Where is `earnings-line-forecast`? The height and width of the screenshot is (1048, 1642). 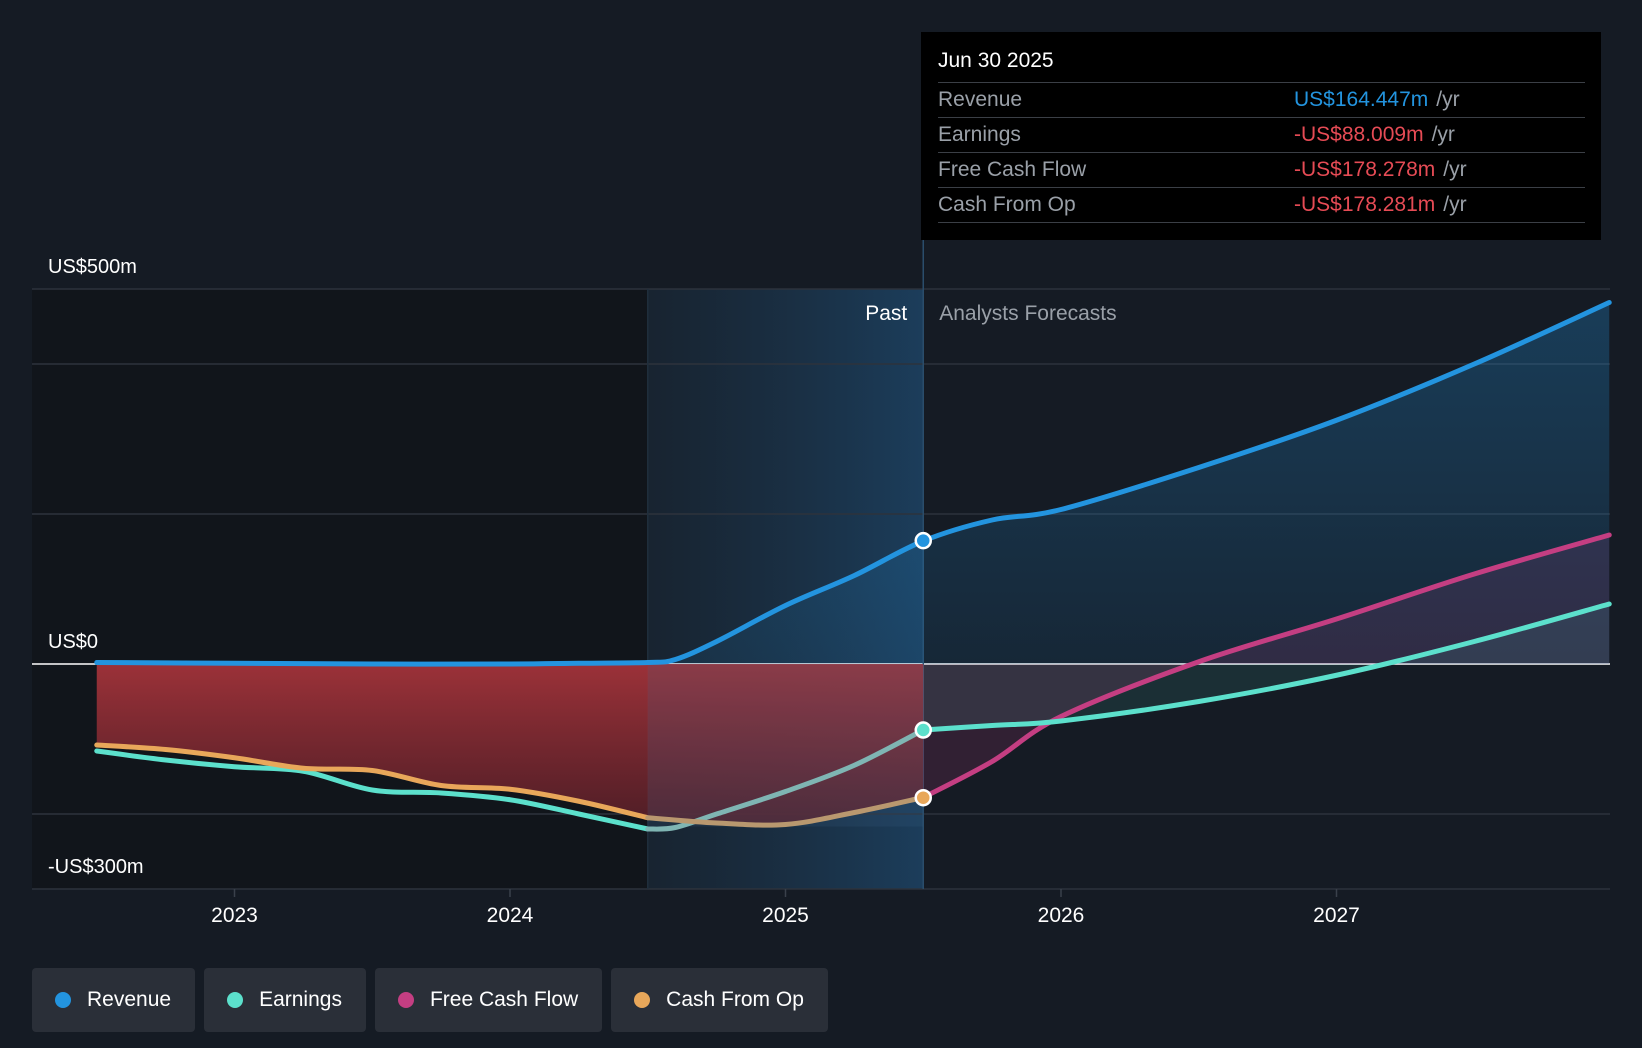
earnings-line-forecast is located at coordinates (1266, 667).